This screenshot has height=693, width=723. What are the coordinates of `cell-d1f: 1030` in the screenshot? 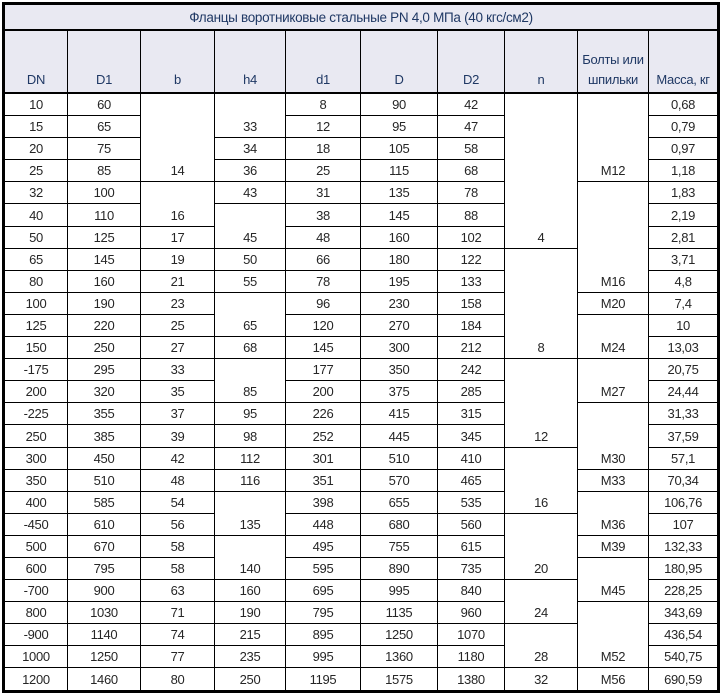 It's located at (104, 613).